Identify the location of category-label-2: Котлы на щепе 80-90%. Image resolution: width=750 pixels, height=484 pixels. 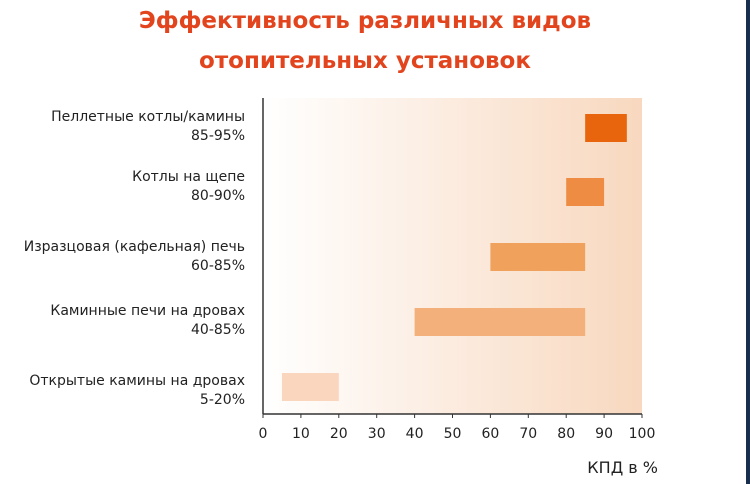
(188, 187).